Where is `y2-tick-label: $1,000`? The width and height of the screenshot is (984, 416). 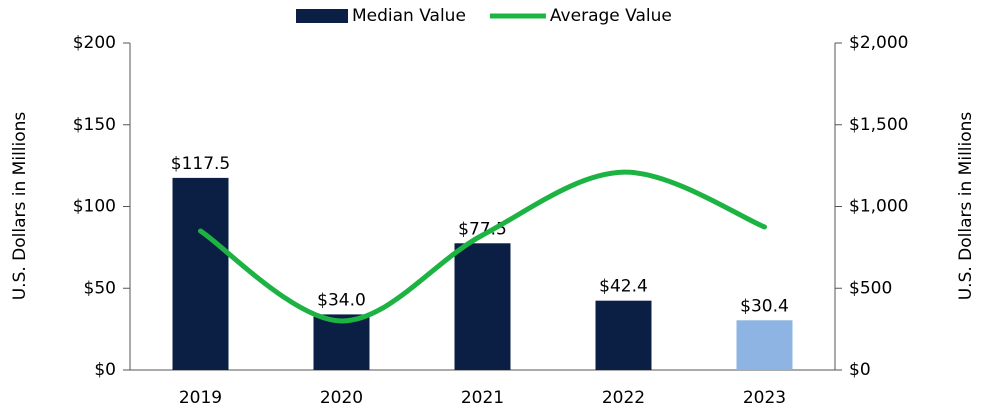 y2-tick-label: $1,000 is located at coordinates (878, 207).